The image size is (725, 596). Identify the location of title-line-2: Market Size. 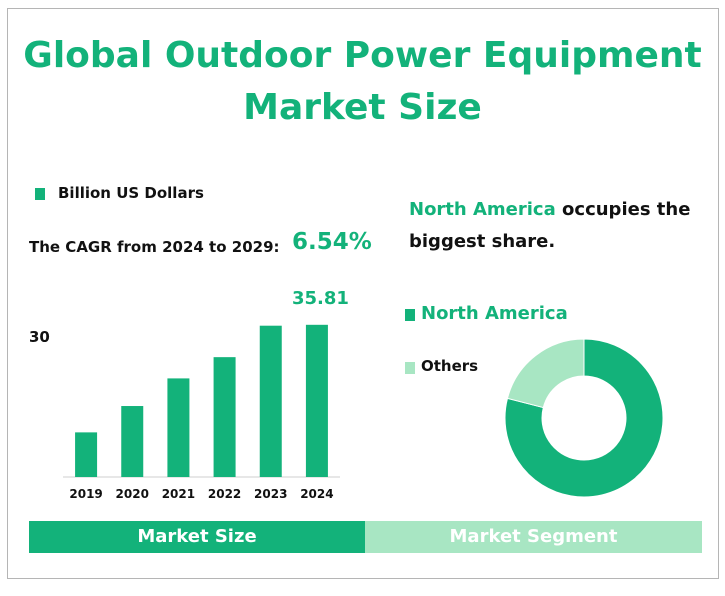
(362, 107).